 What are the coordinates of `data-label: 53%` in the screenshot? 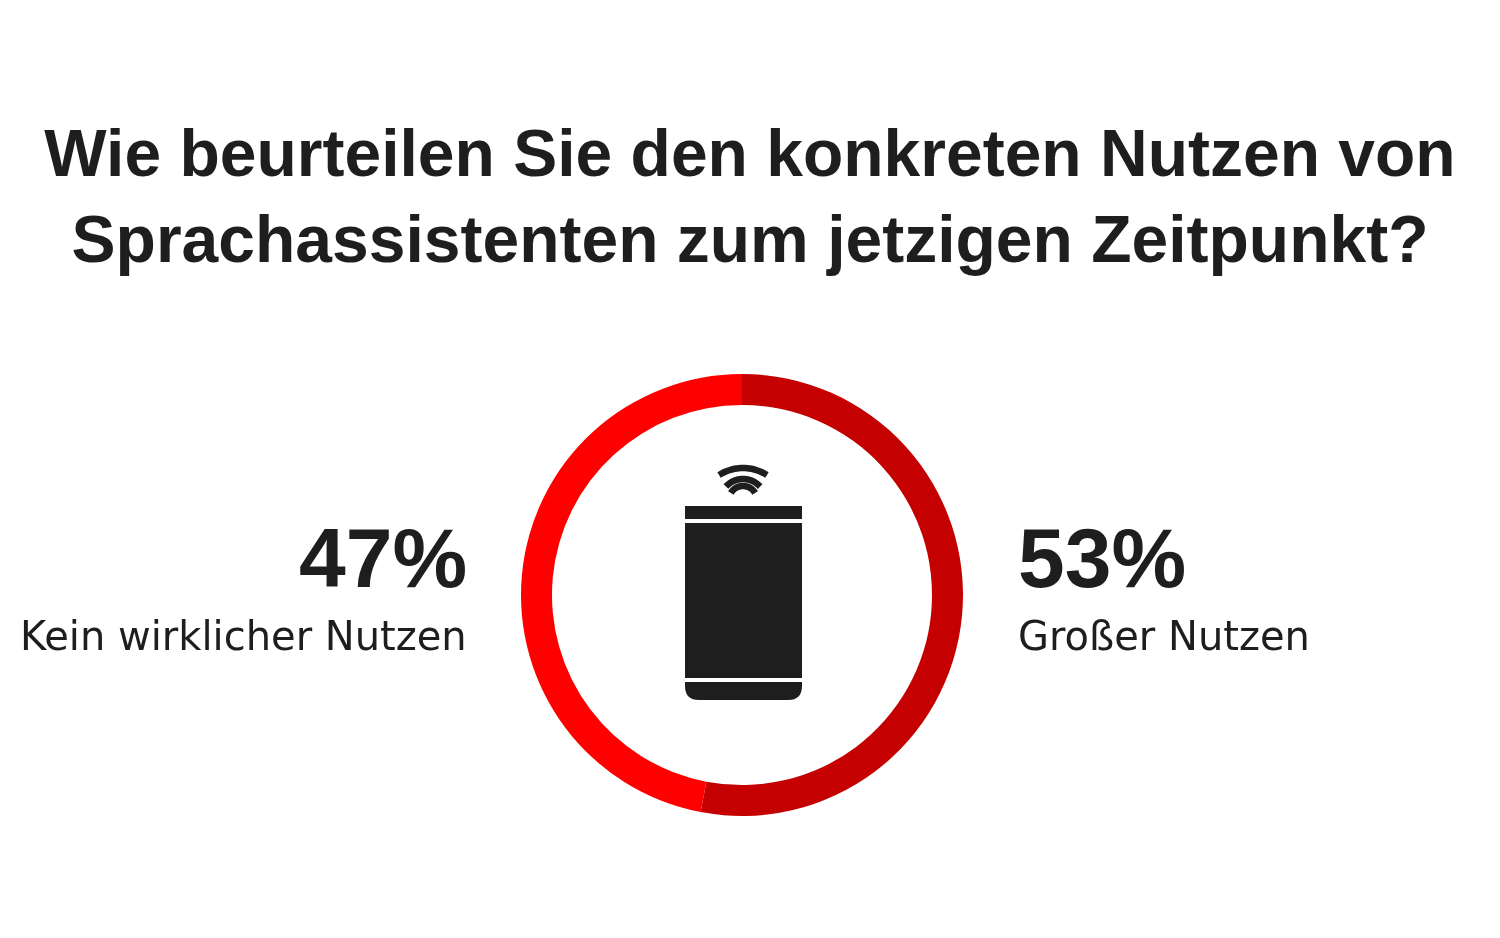 It's located at (1102, 558).